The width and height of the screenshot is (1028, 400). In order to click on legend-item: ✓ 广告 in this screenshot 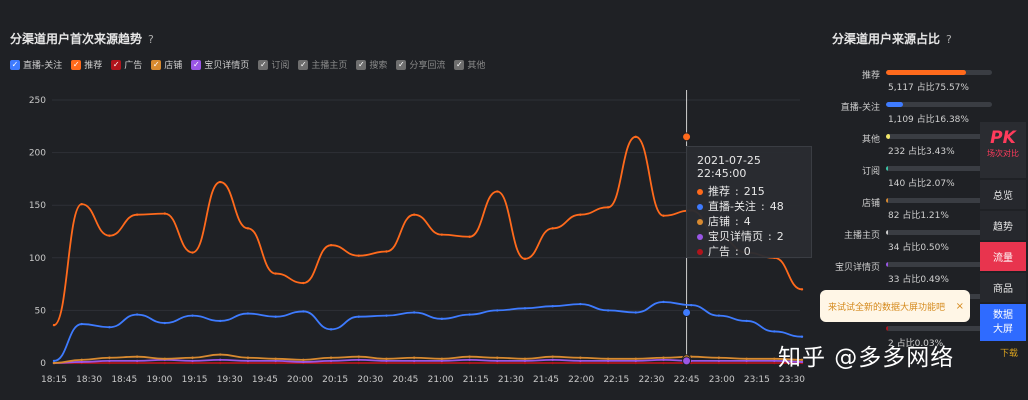, I will do `click(126, 64)`.